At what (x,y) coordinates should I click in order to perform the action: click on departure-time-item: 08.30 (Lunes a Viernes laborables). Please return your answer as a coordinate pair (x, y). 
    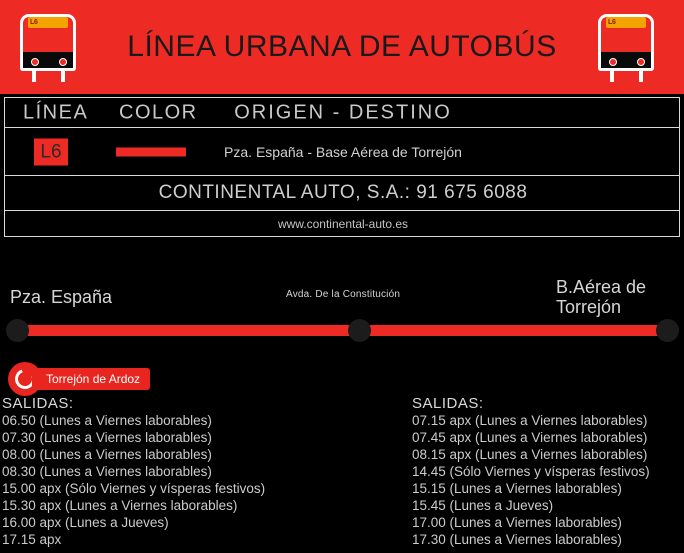
    Looking at the image, I should click on (107, 471).